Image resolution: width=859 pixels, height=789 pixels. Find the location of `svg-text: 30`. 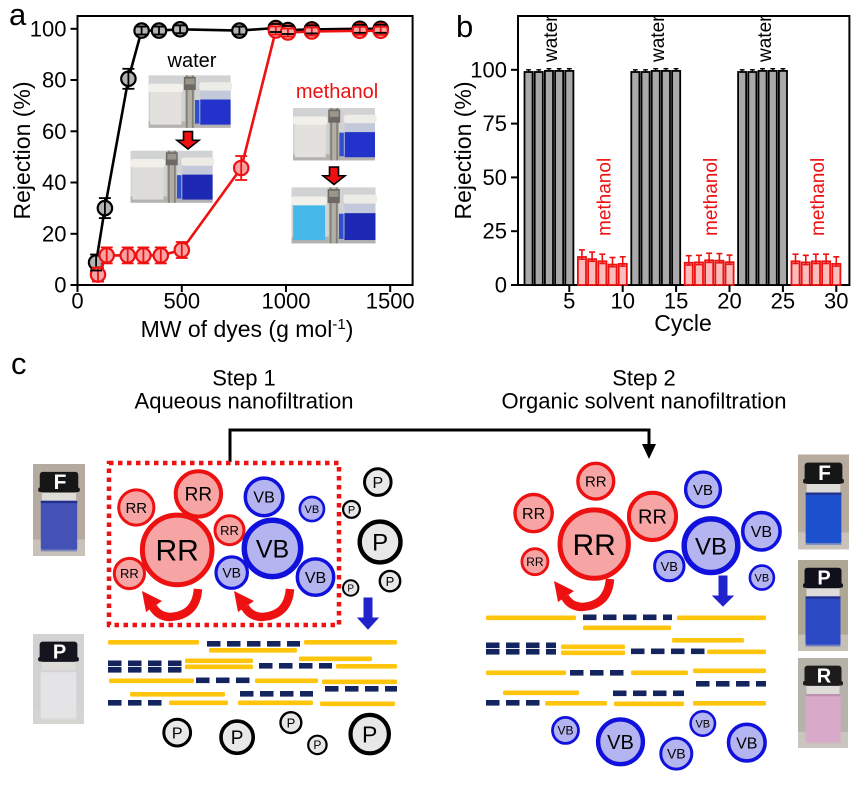

svg-text: 30 is located at coordinates (836, 301).